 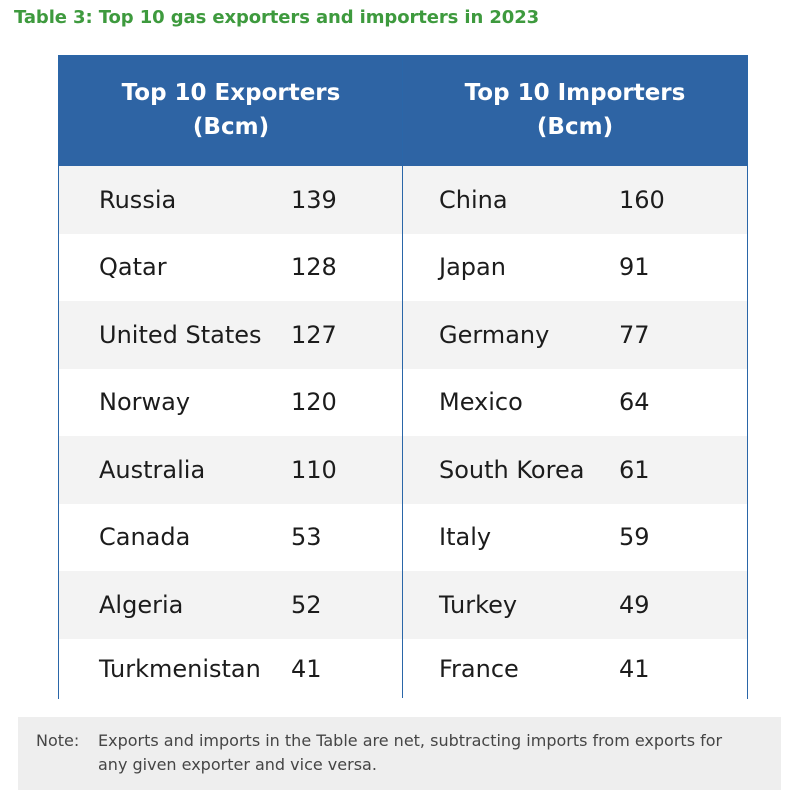 I want to click on table-row: South Korea 61, so click(x=575, y=470).